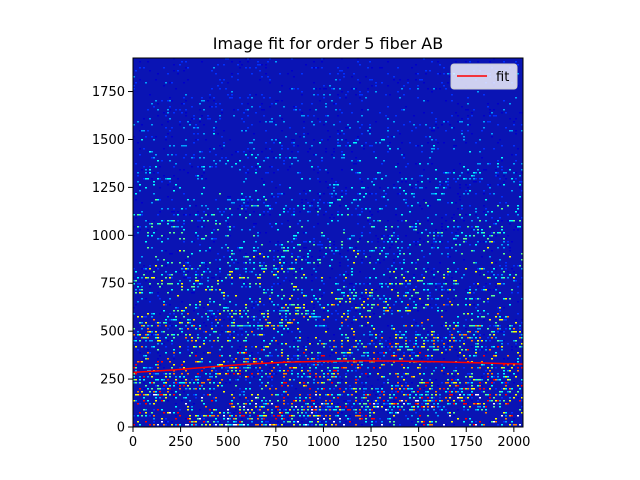  I want to click on x-tick-label: 1500, so click(418, 442).